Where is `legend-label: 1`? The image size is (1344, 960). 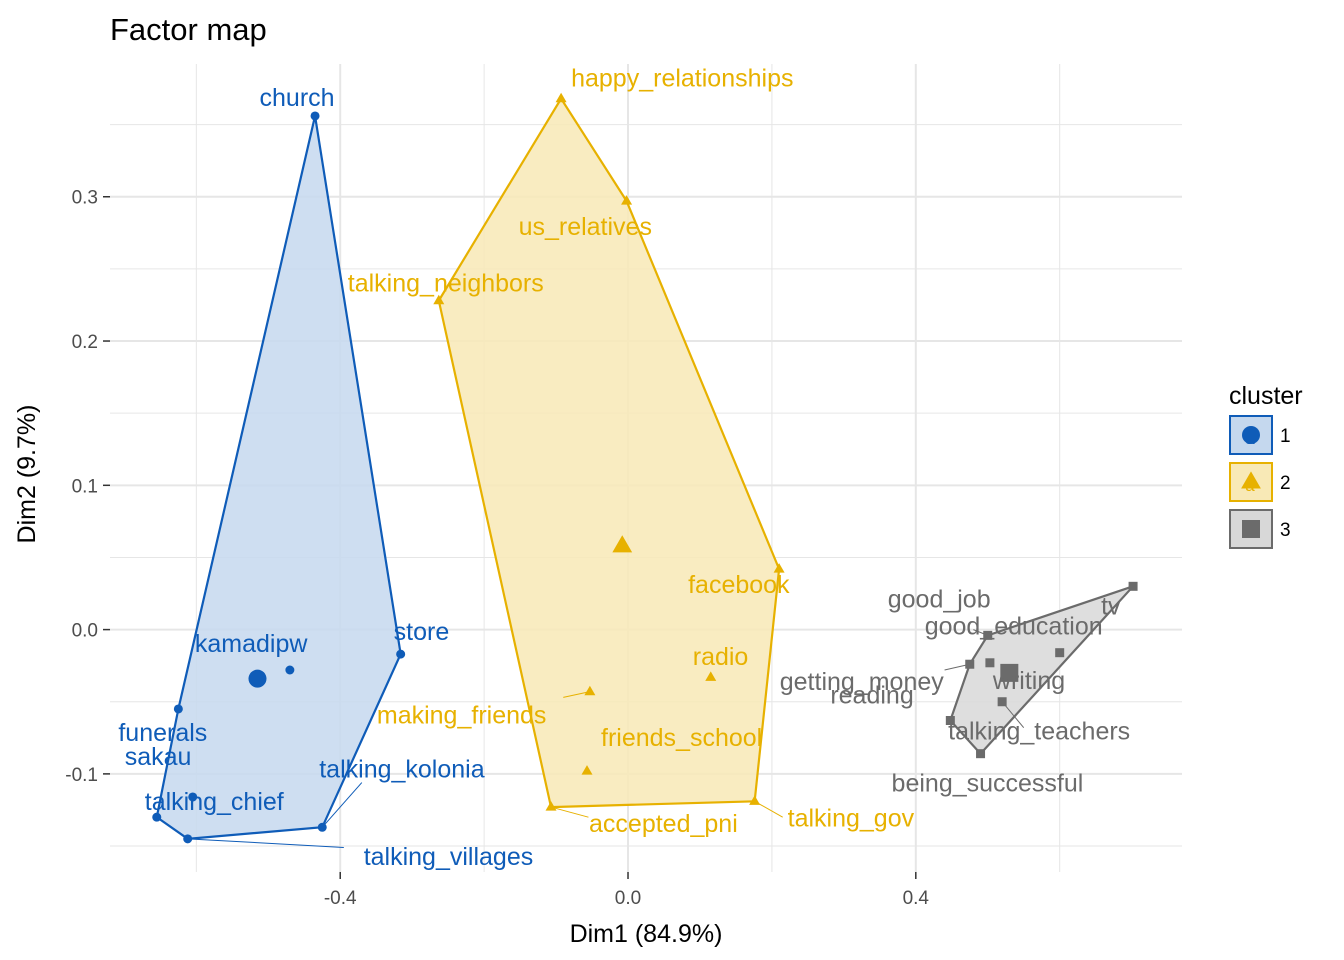 legend-label: 1 is located at coordinates (1285, 436).